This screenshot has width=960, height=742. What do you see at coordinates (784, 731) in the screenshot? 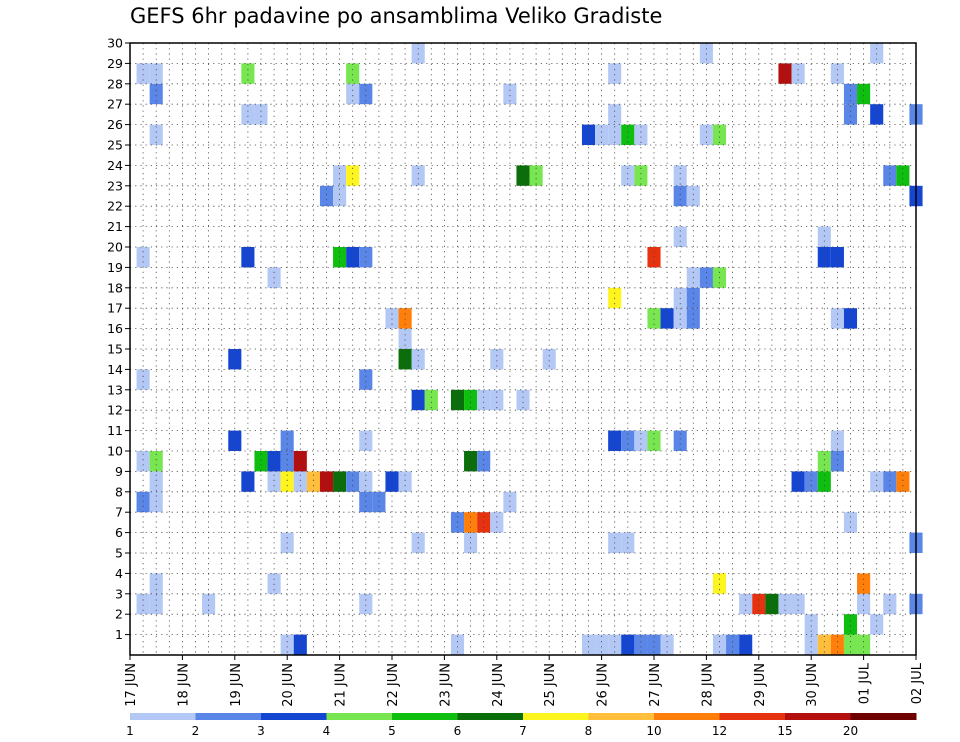
I see `colorbar-label: 15` at bounding box center [784, 731].